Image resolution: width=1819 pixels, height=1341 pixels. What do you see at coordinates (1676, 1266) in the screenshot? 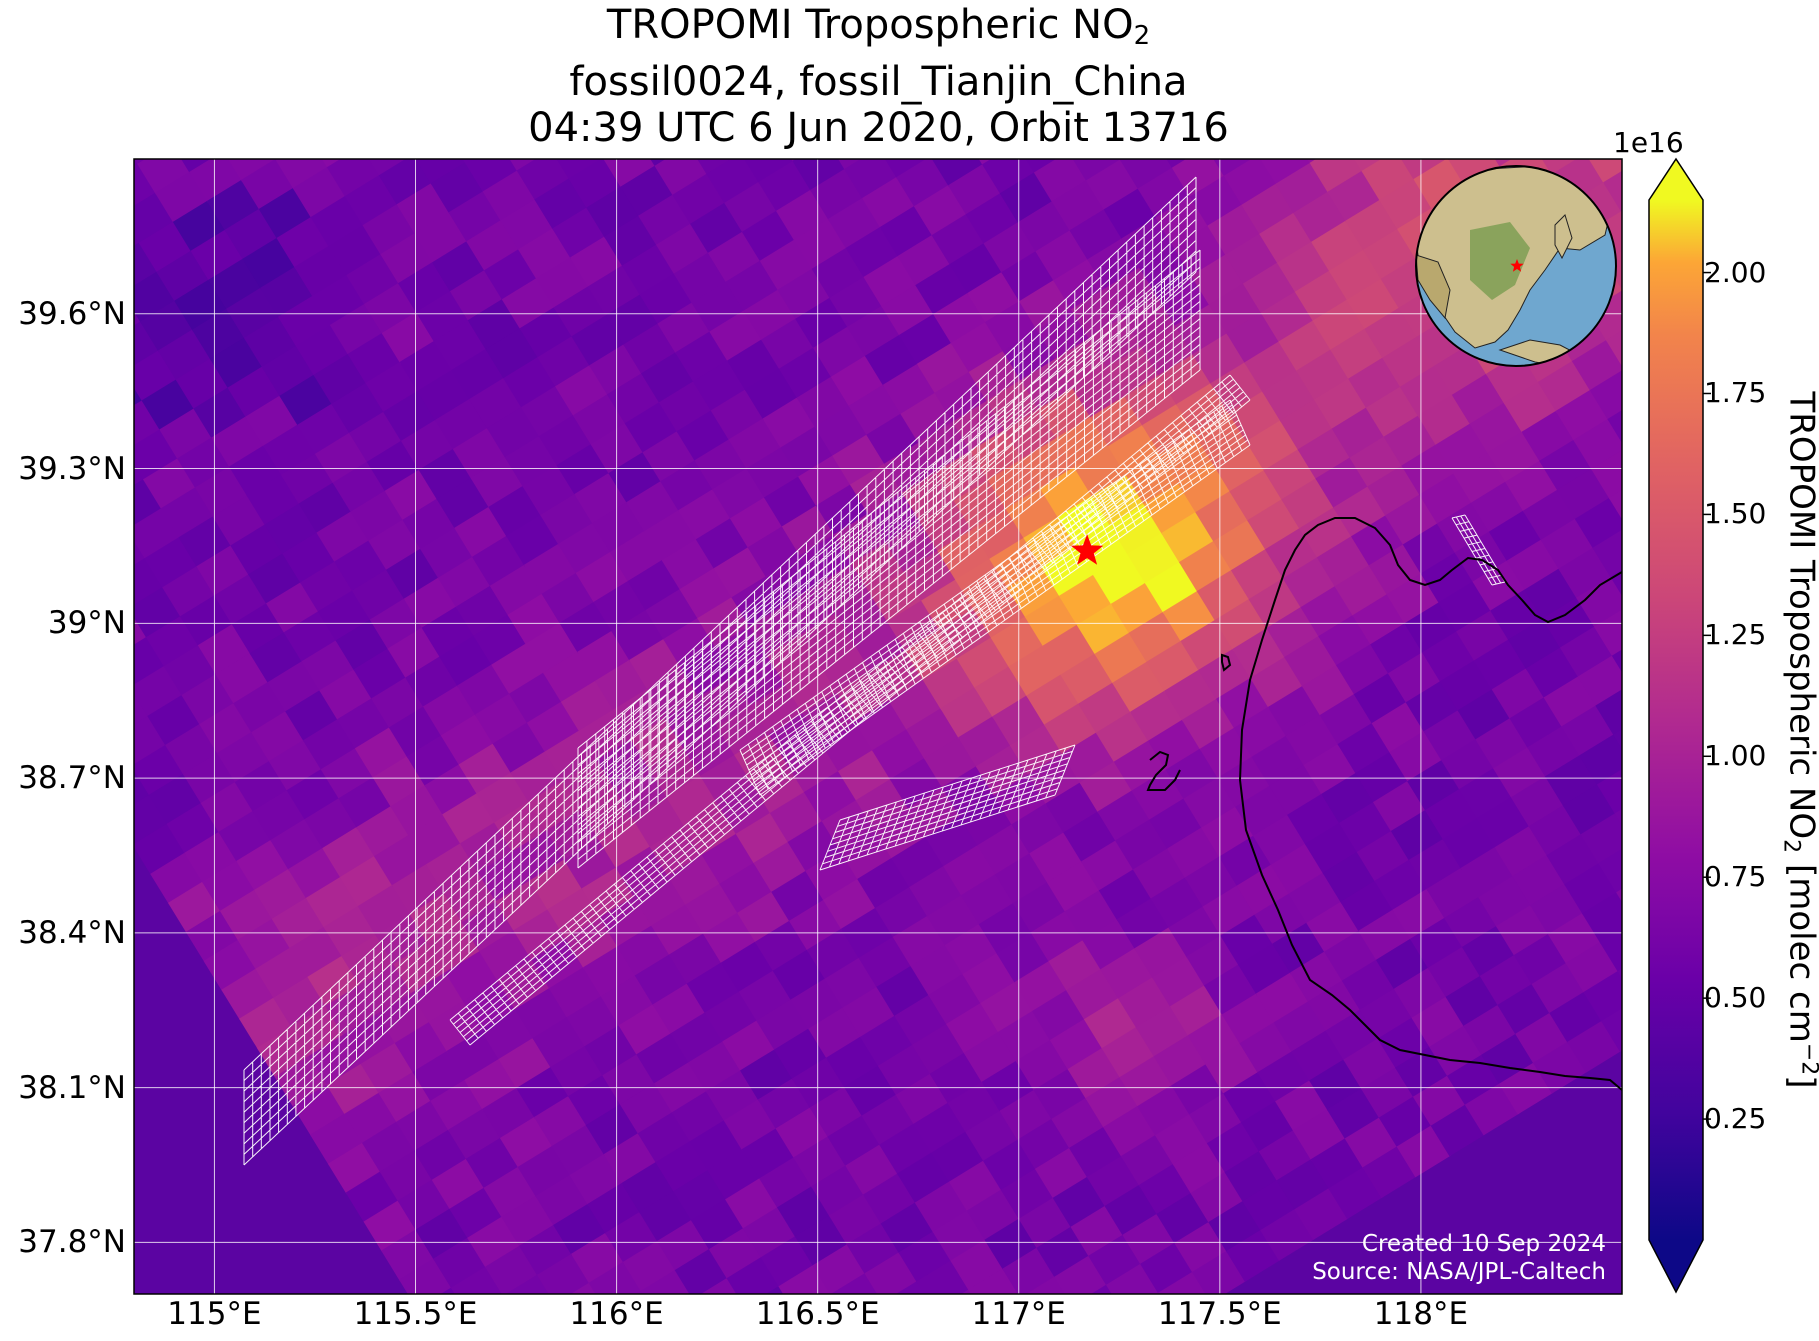
I see `colorbar-extend-low` at bounding box center [1676, 1266].